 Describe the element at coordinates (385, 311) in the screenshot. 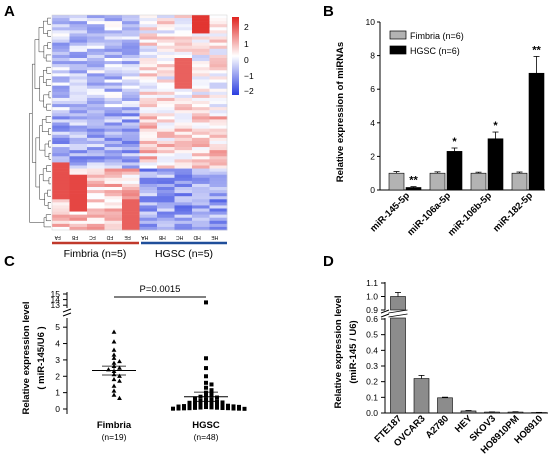

I see `panel-d-axis-break` at that location.